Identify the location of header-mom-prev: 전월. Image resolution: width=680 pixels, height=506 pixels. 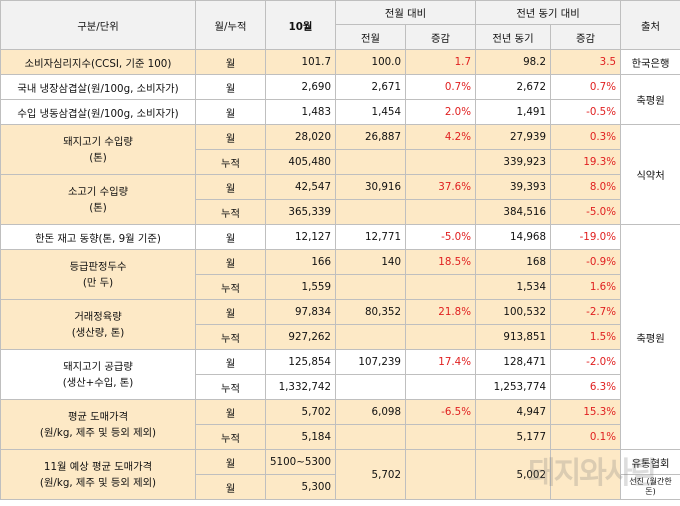
(370, 37).